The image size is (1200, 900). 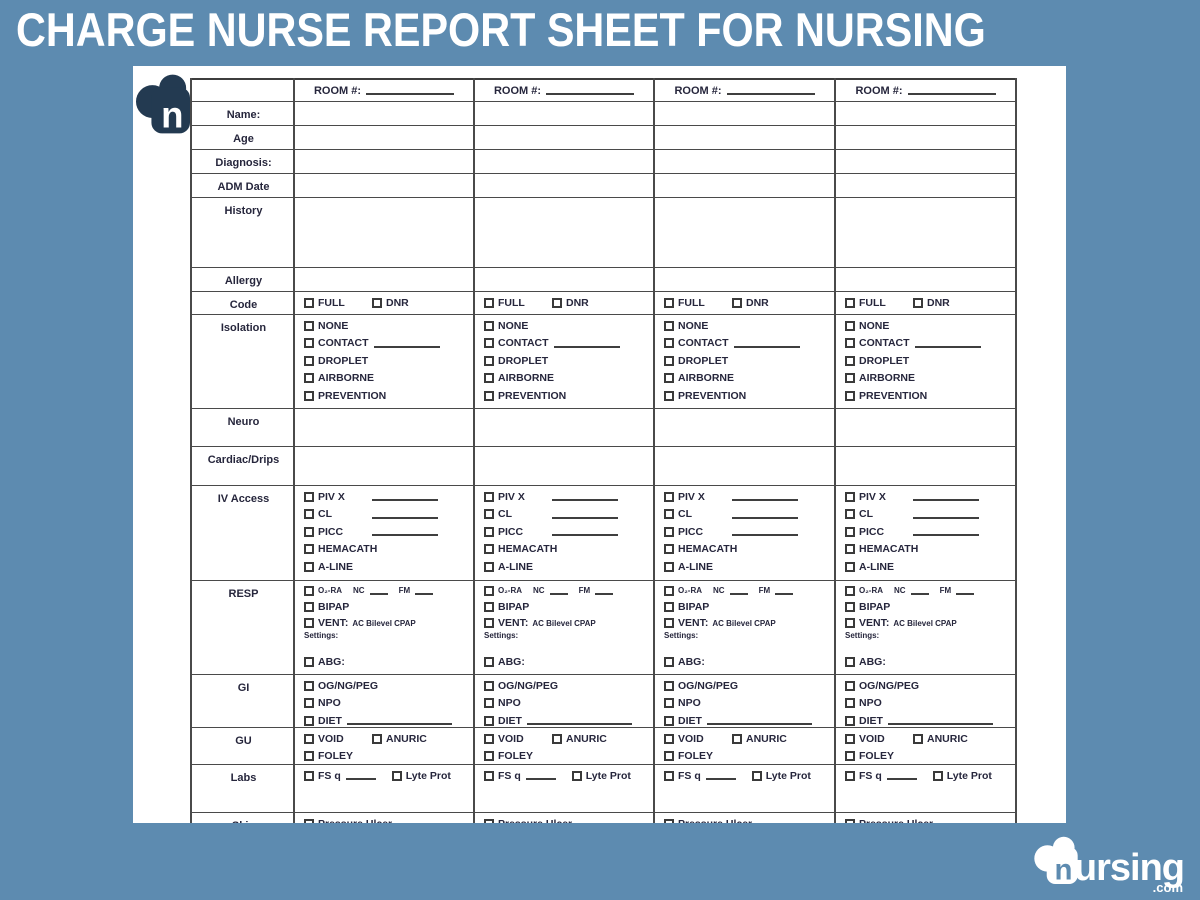 What do you see at coordinates (850, 496) in the screenshot?
I see `checkbox-piv-x` at bounding box center [850, 496].